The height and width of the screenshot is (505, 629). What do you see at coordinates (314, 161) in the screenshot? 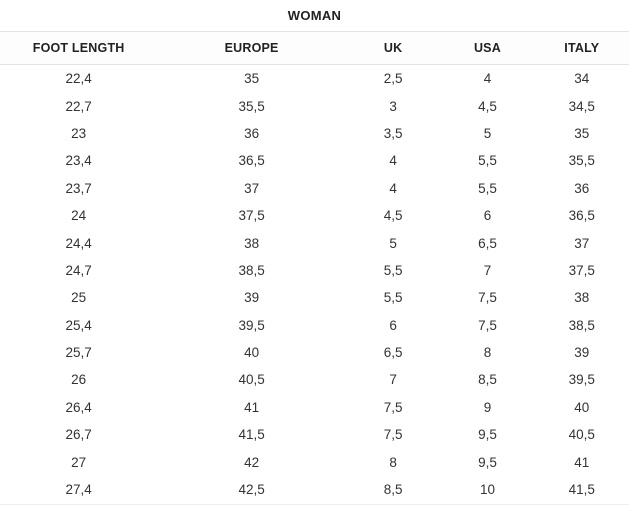
I see `table-row: 23,4 36,5 4 5,5 35,5` at bounding box center [314, 161].